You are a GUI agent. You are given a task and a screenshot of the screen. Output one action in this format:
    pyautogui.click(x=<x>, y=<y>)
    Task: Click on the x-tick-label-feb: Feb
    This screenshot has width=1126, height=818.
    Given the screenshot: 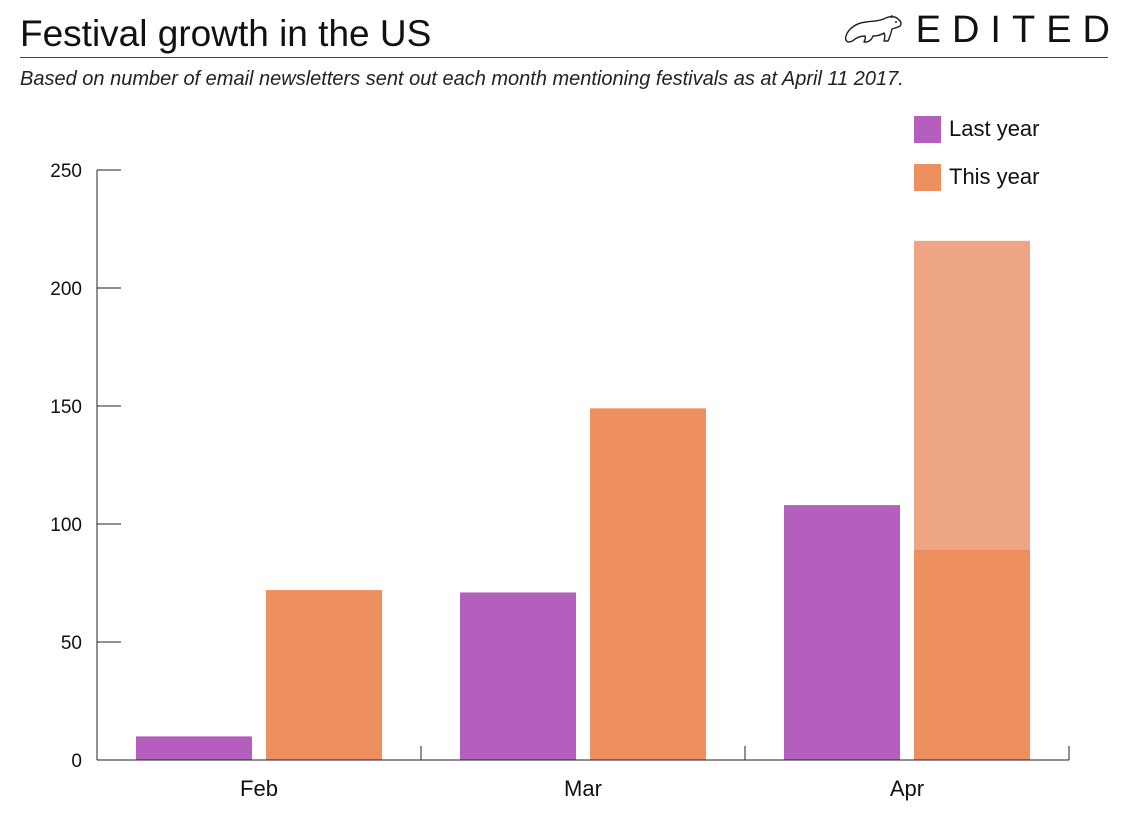 What is the action you would take?
    pyautogui.click(x=259, y=788)
    